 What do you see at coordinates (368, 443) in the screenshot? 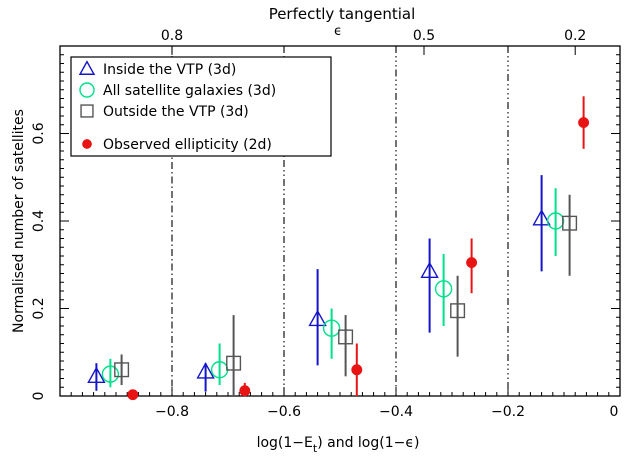
I see `x-axis-label-rest: ) and log(1−ϵ)` at bounding box center [368, 443].